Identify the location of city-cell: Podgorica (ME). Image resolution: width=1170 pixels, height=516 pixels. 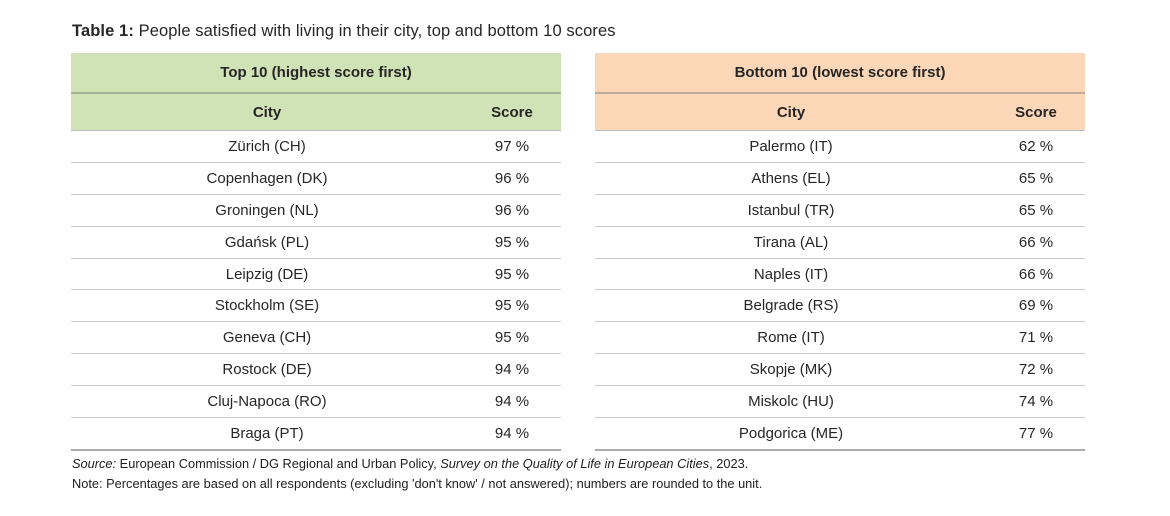
(791, 433).